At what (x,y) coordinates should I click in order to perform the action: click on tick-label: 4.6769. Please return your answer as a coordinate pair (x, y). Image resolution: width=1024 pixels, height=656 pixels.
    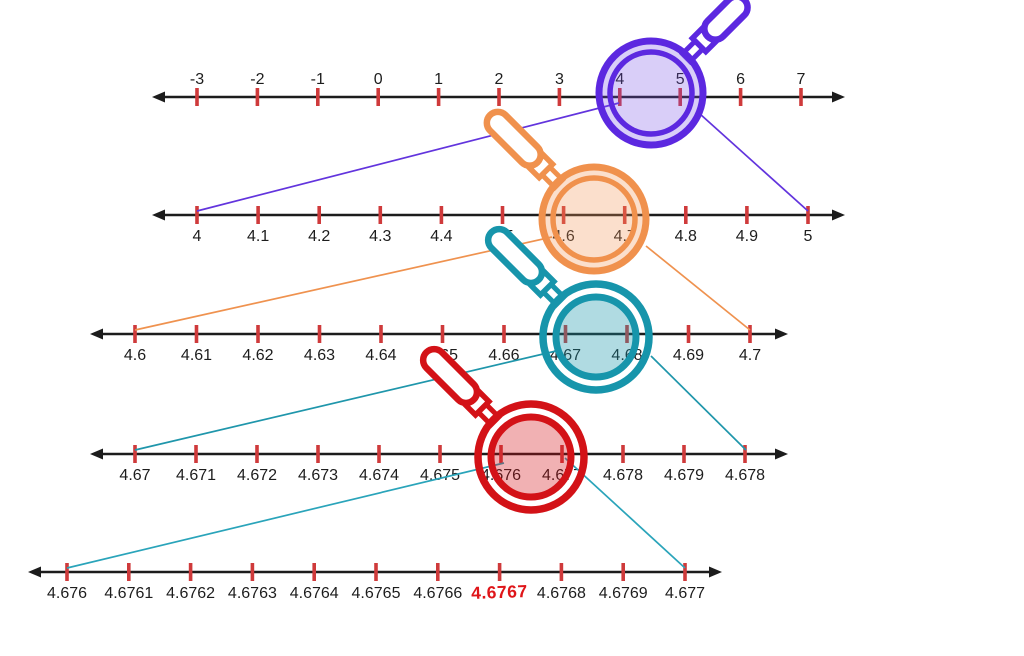
    Looking at the image, I should click on (623, 593).